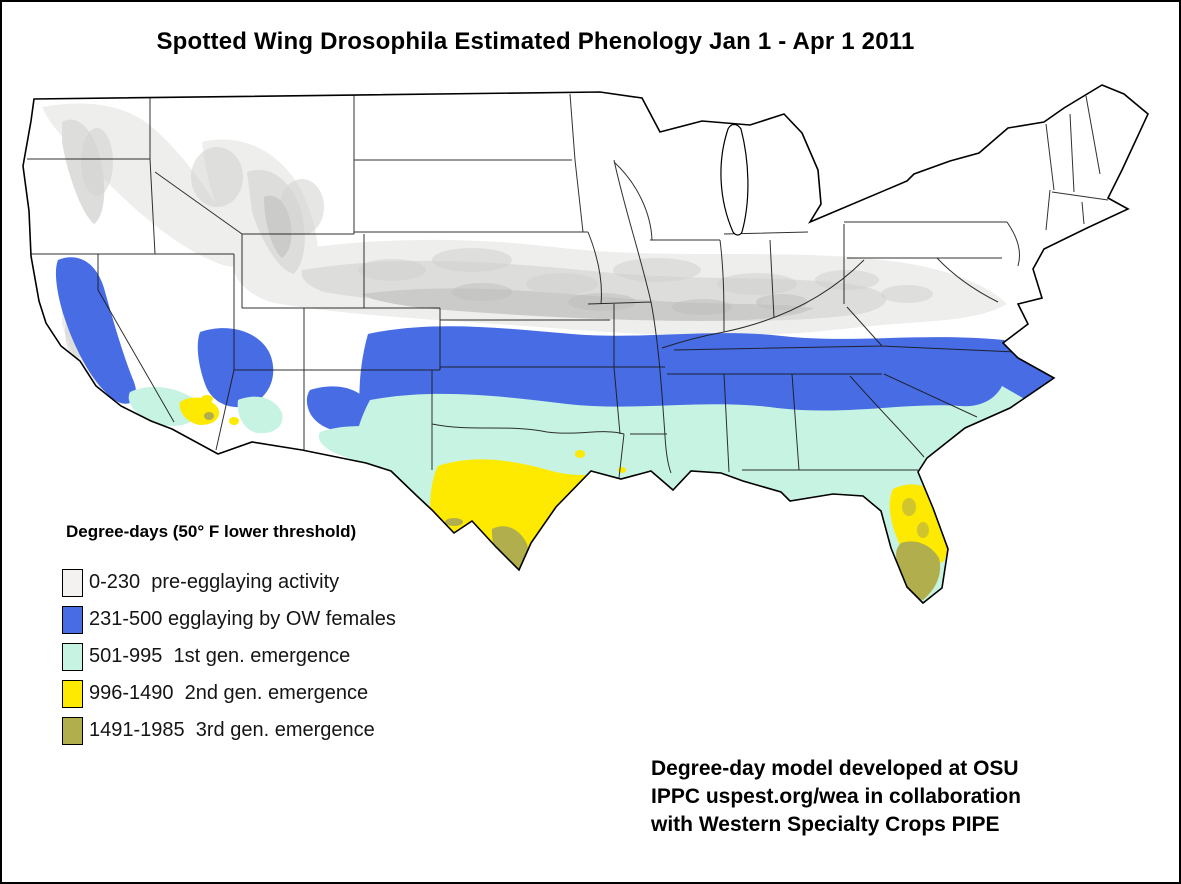 This screenshot has width=1181, height=884. What do you see at coordinates (72, 582) in the screenshot?
I see `legend-swatch-pre-egglaying` at bounding box center [72, 582].